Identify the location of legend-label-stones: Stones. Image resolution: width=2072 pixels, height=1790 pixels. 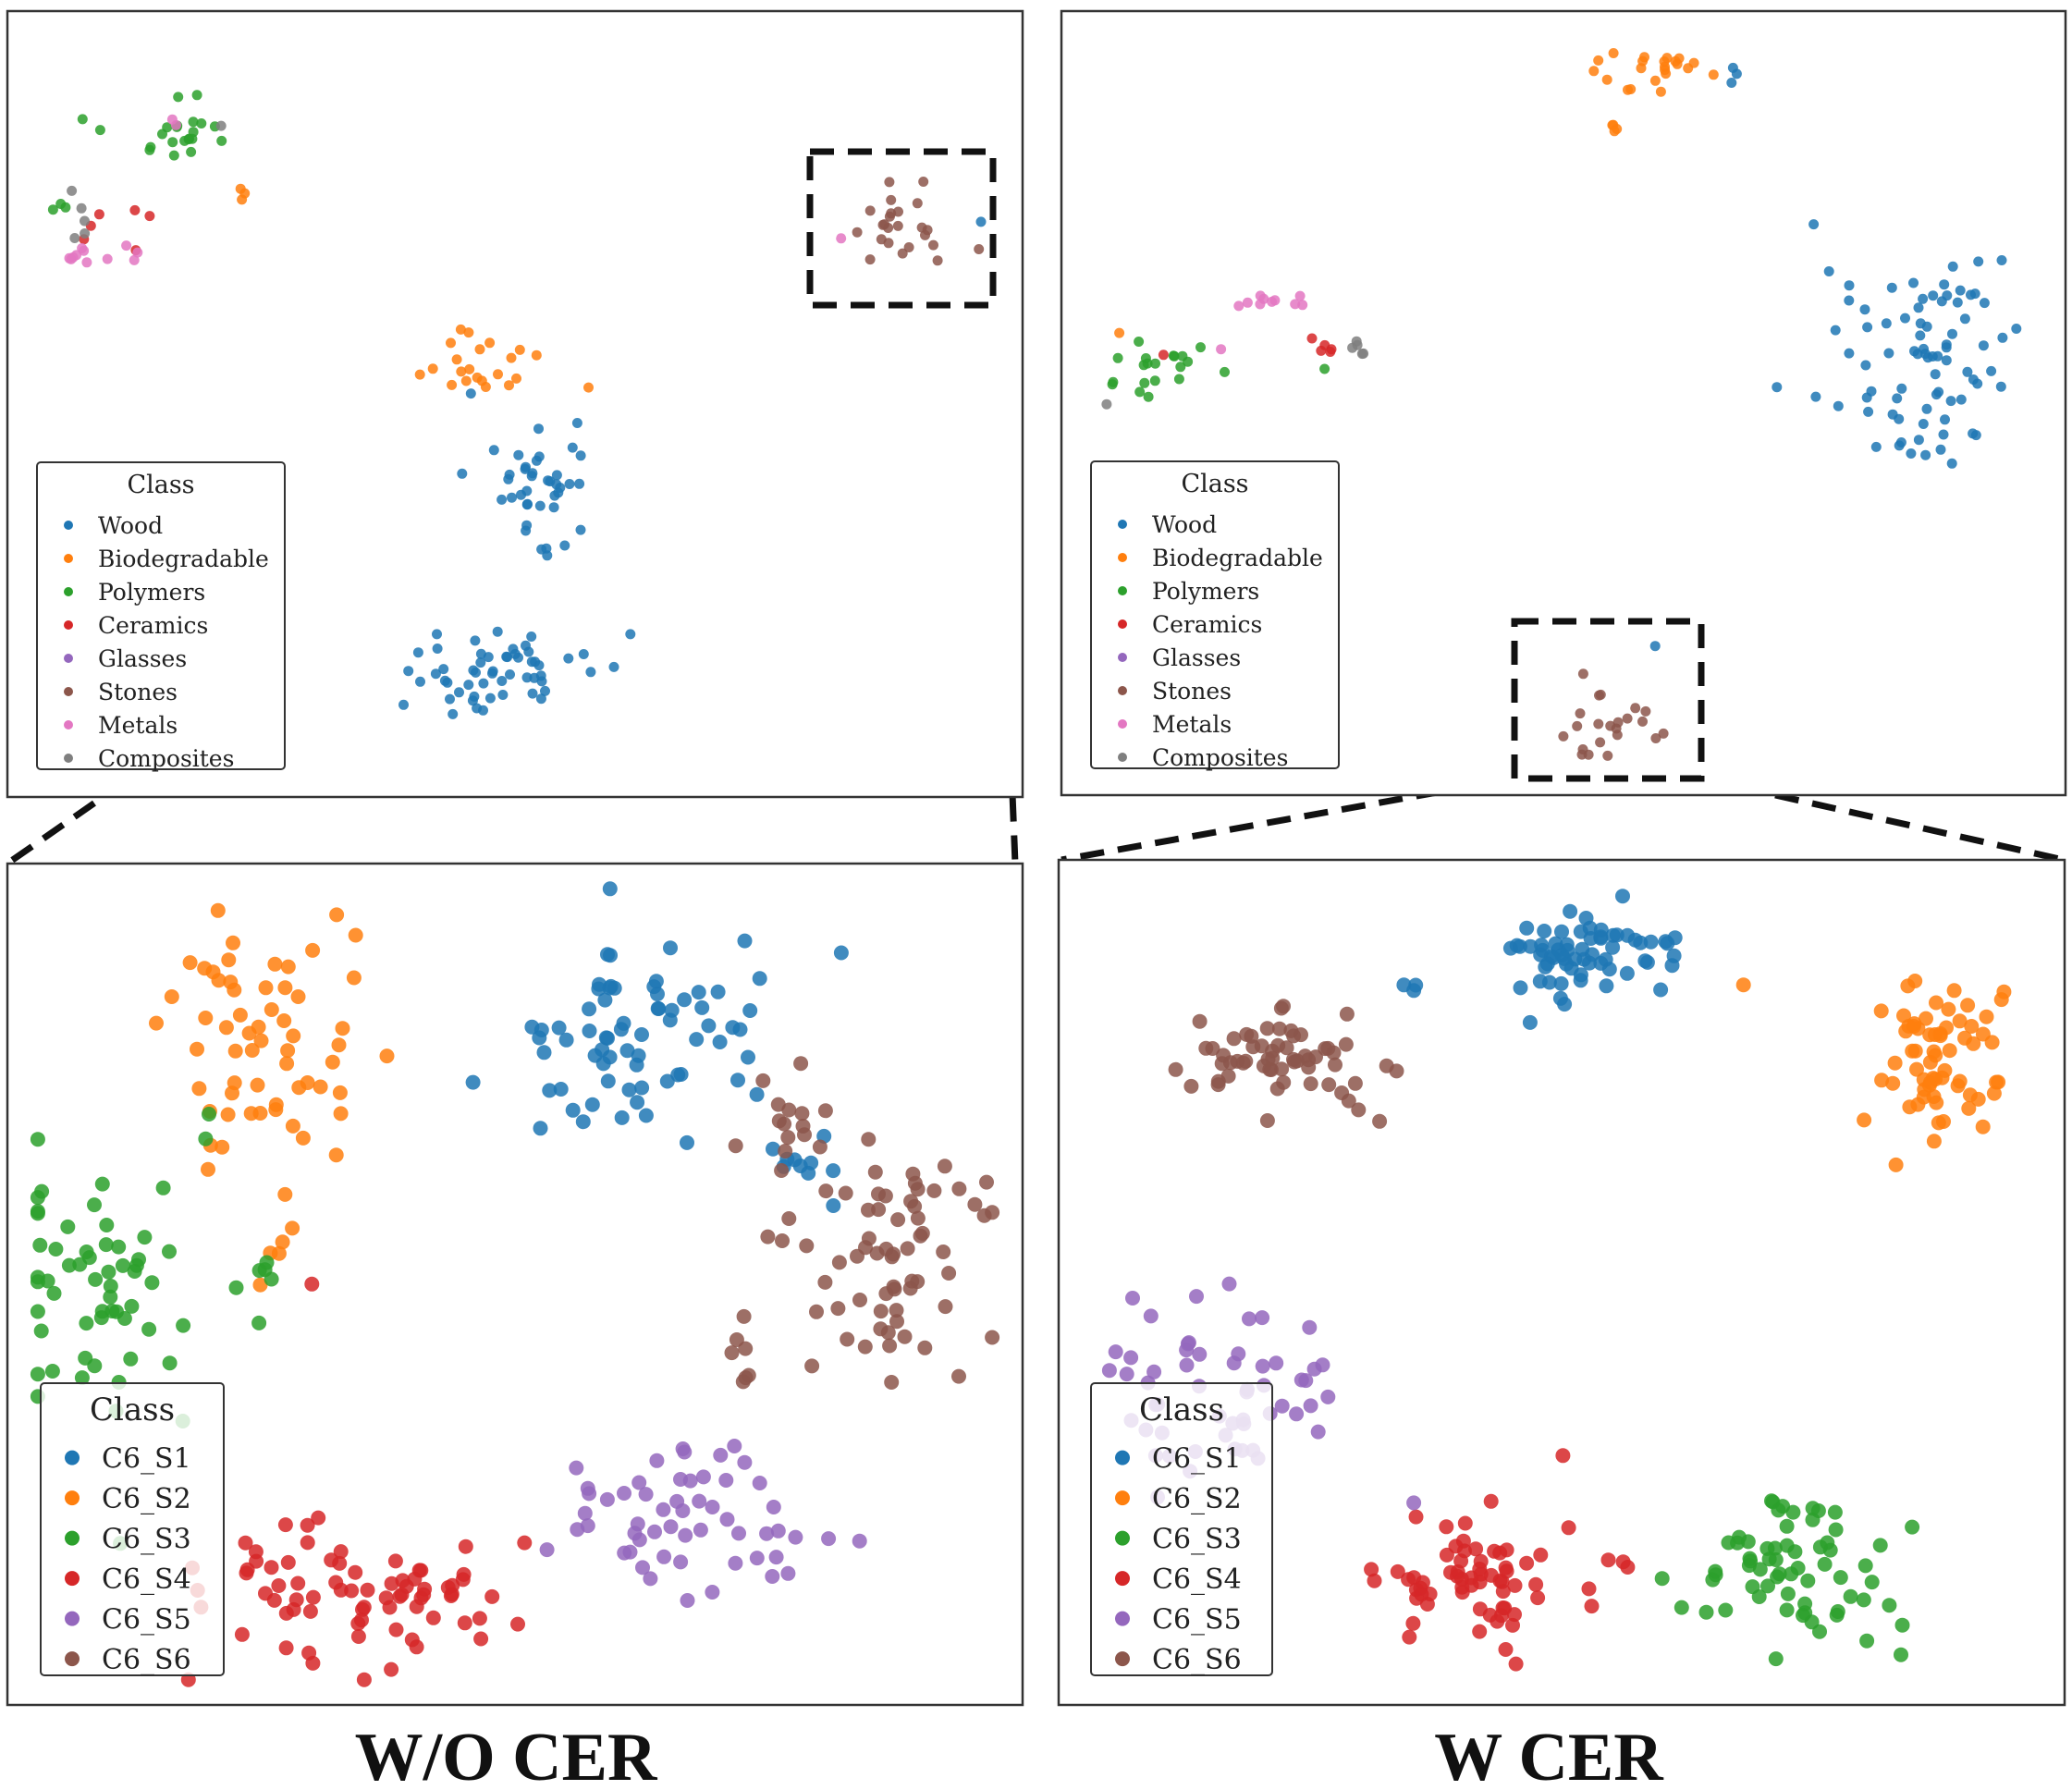
(138, 692).